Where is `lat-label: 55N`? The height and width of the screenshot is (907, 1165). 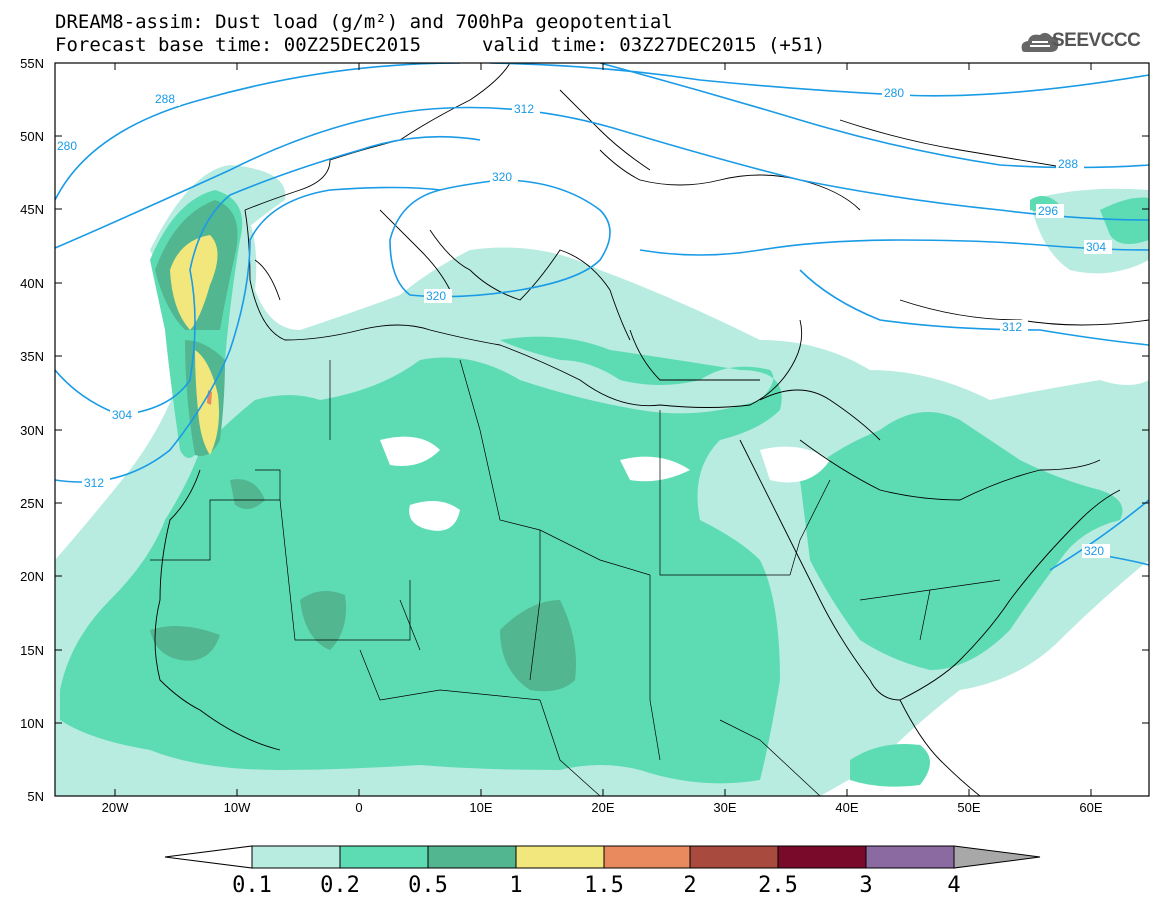
lat-label: 55N is located at coordinates (32, 63).